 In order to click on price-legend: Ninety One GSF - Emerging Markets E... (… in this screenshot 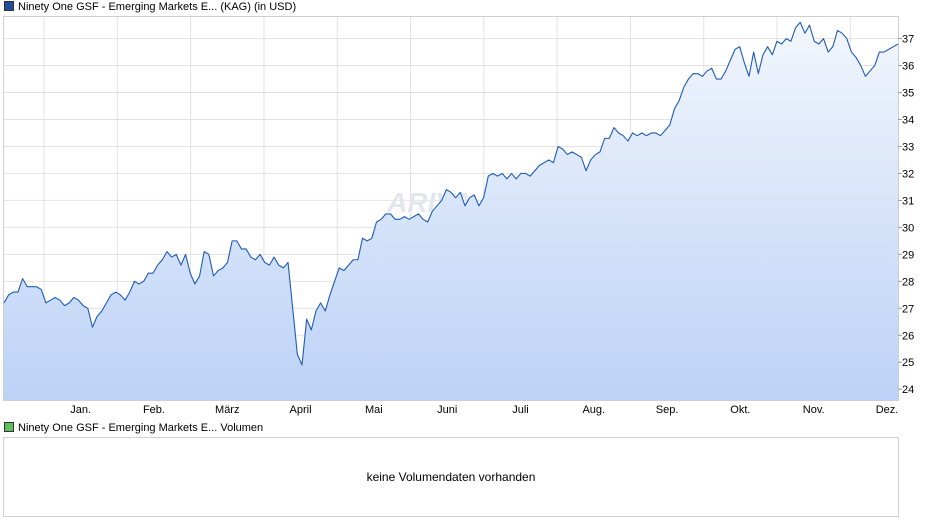, I will do `click(150, 7)`.